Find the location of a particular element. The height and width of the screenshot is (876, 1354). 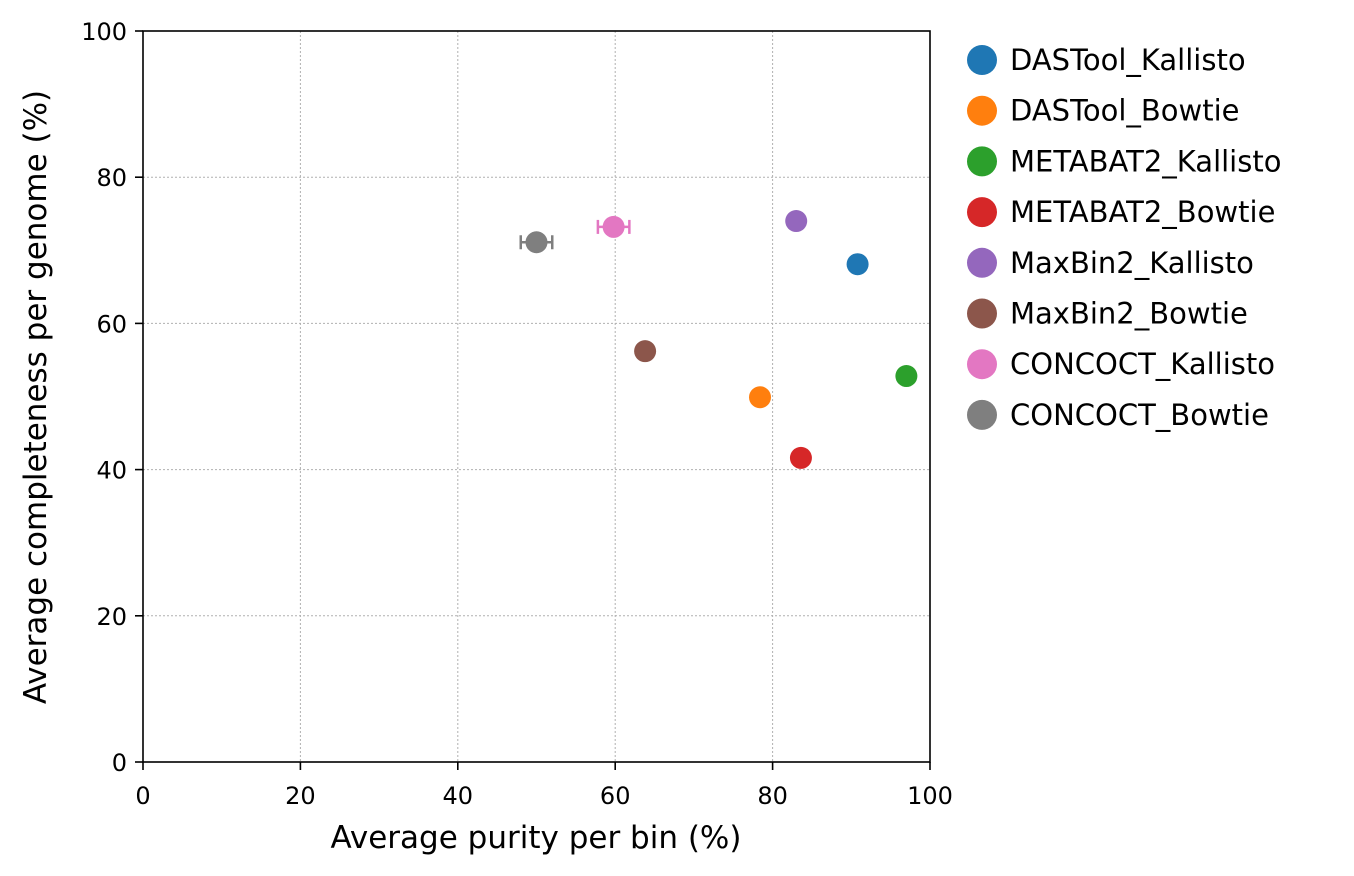

data-point-dastool-kallisto is located at coordinates (857, 264).